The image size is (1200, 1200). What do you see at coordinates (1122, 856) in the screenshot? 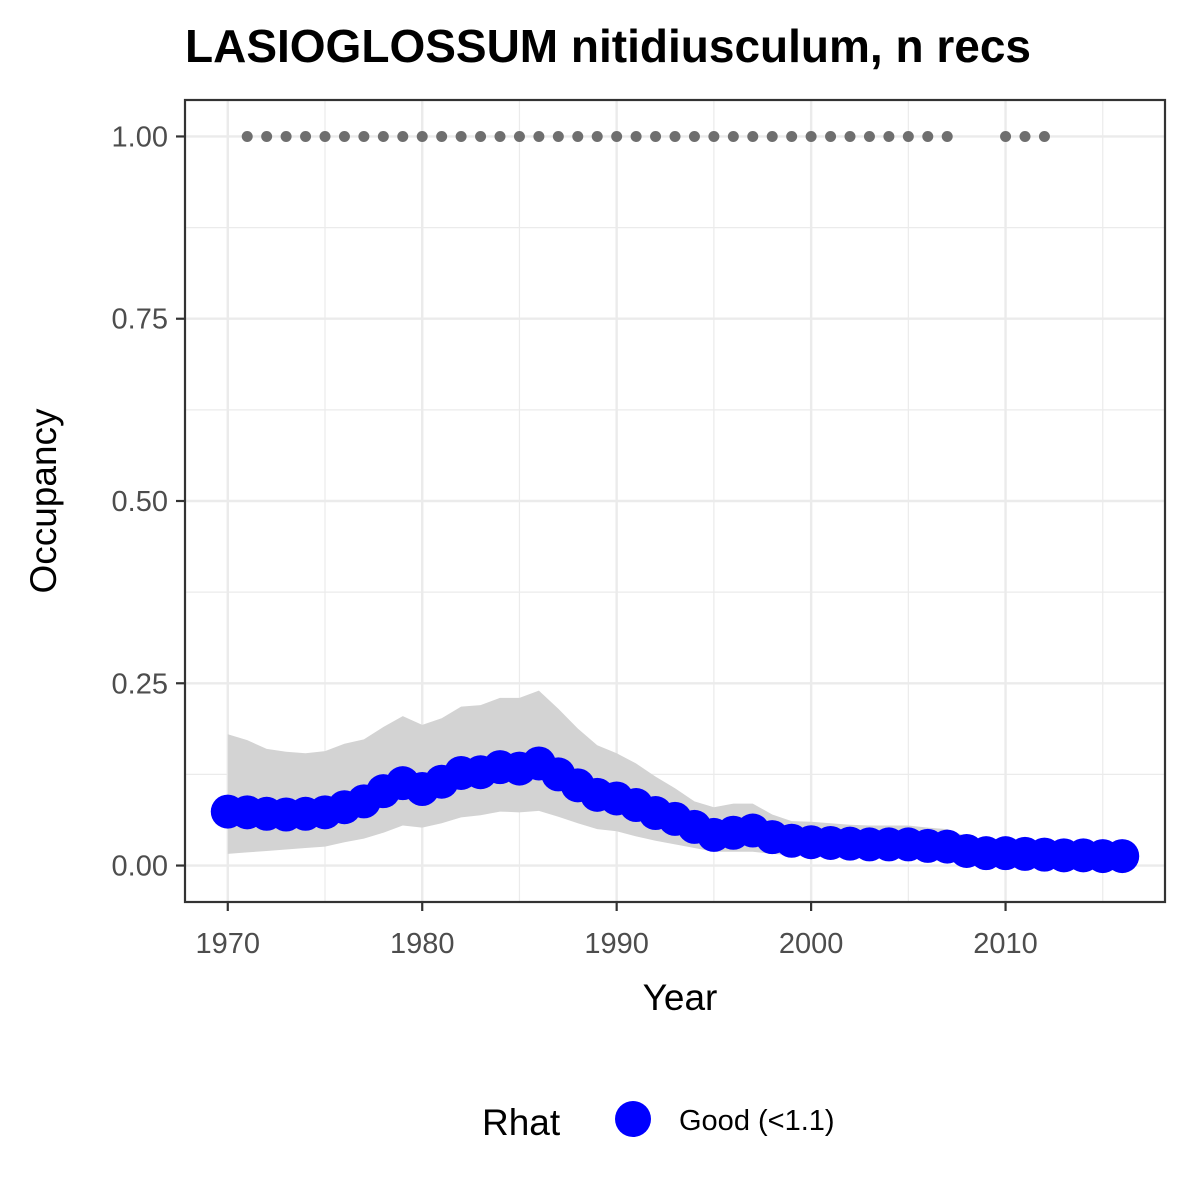
I see `estimate-point-2016` at bounding box center [1122, 856].